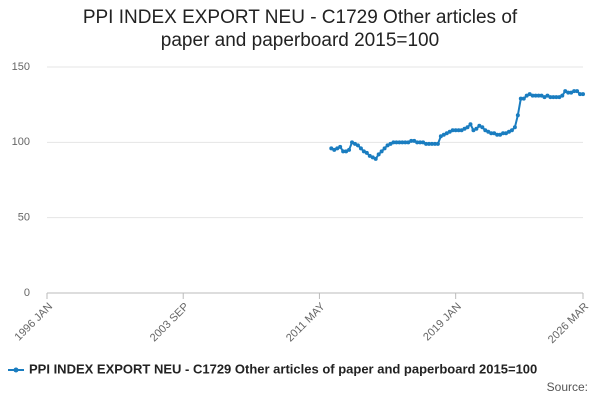 The width and height of the screenshot is (600, 400). Describe the element at coordinates (21, 142) in the screenshot. I see `y-tick-label: 100` at that location.